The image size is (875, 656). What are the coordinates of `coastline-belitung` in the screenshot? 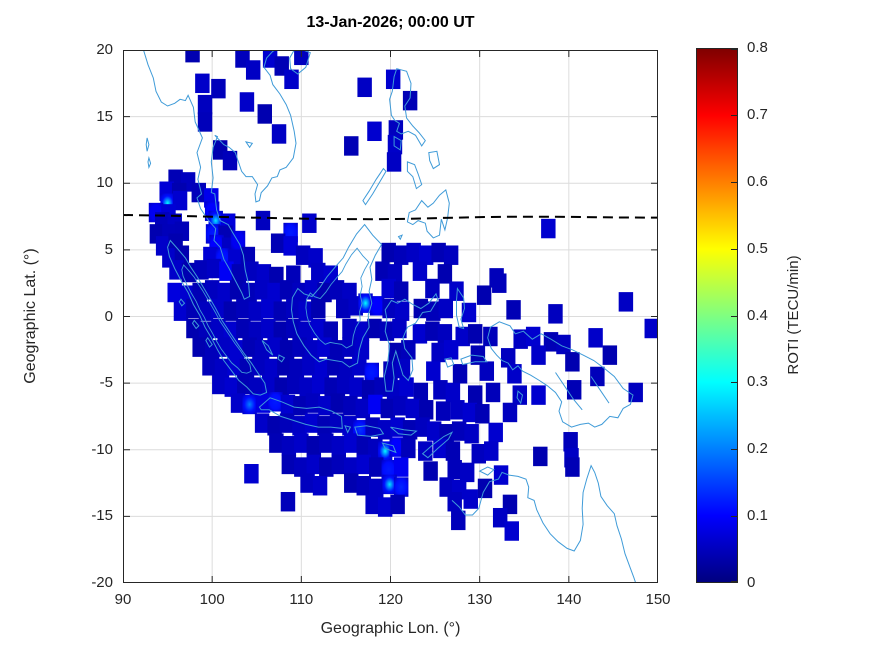 It's located at (281, 358).